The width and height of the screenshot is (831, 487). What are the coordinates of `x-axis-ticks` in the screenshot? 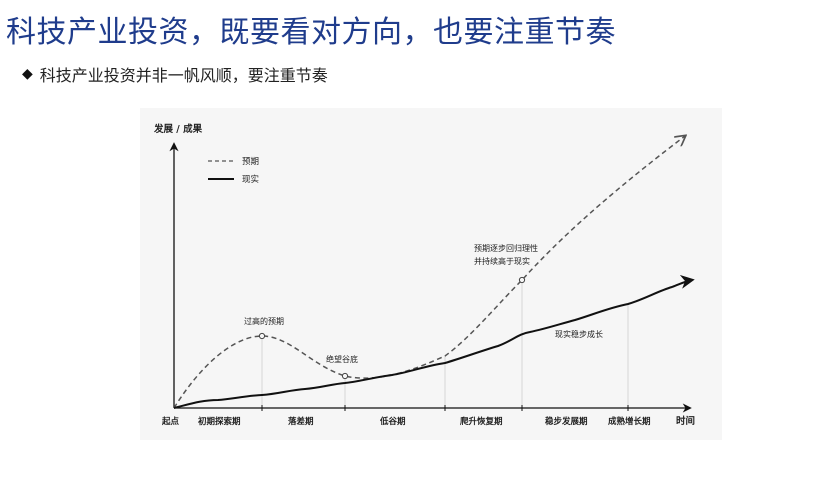 It's located at (445, 408).